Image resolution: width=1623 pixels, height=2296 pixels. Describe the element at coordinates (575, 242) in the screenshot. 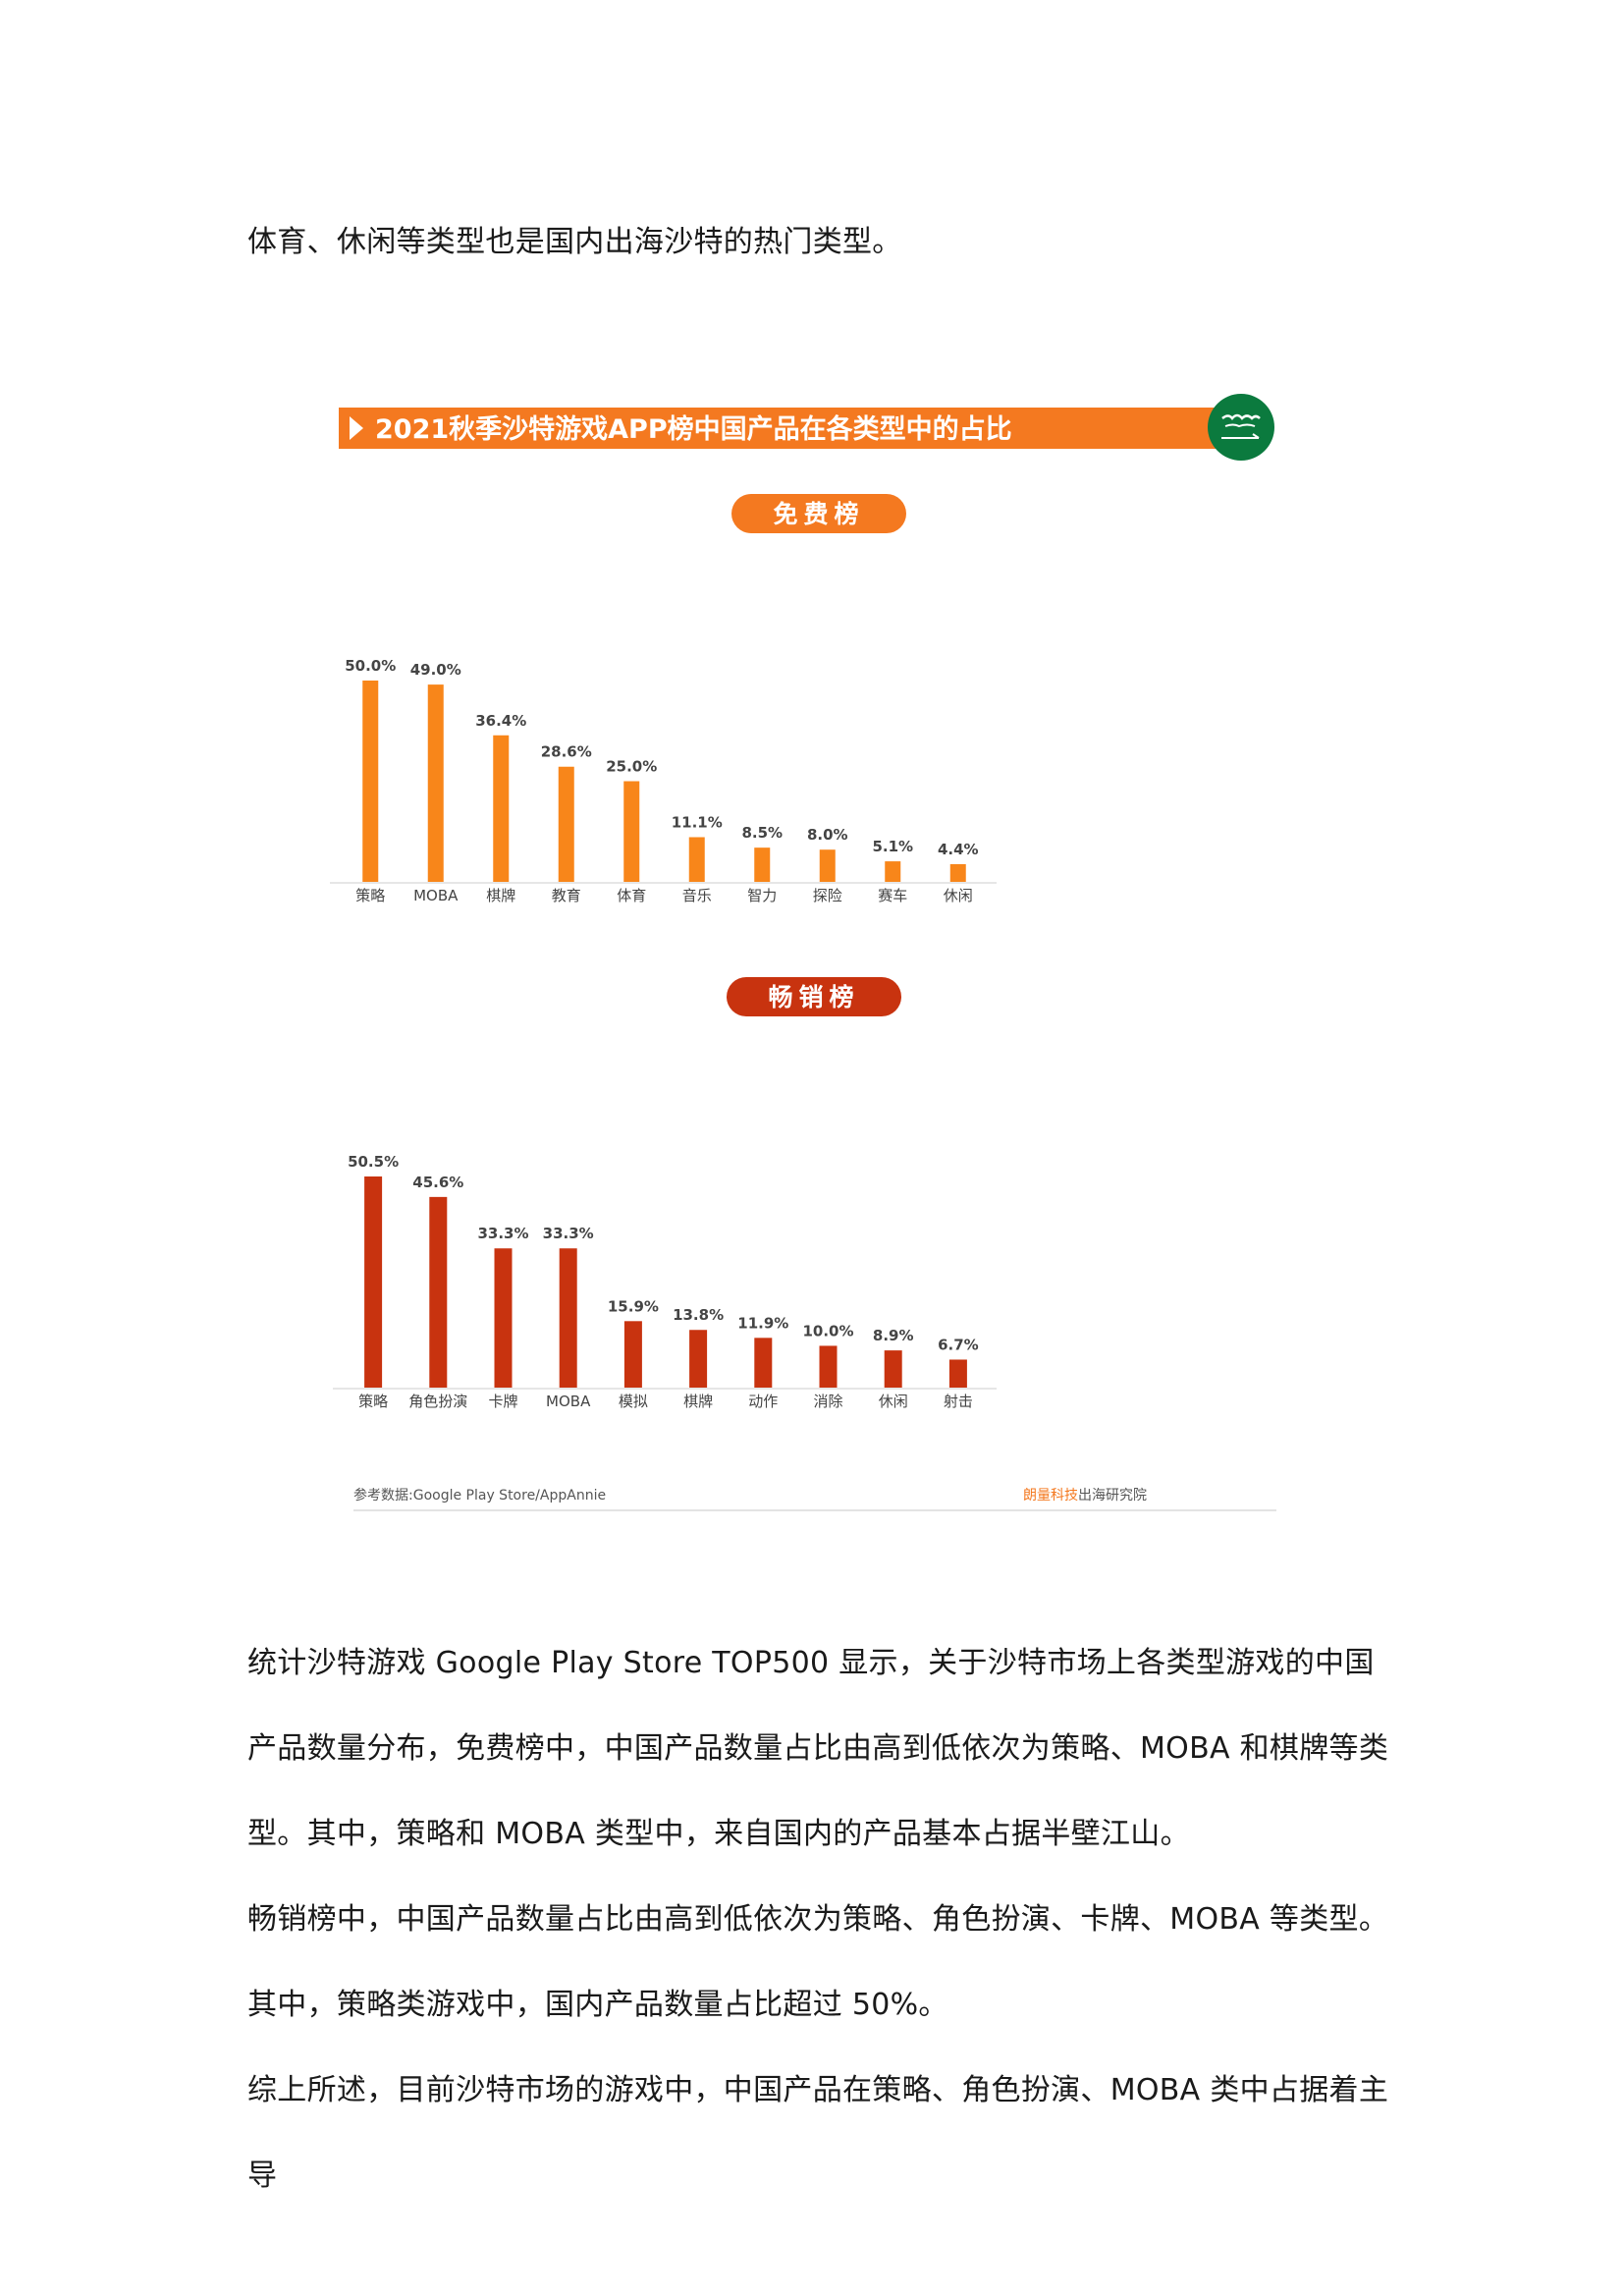

I see `intro-paragraph: 体育、休闲等类型也是国内出海沙特的热门类型。` at that location.